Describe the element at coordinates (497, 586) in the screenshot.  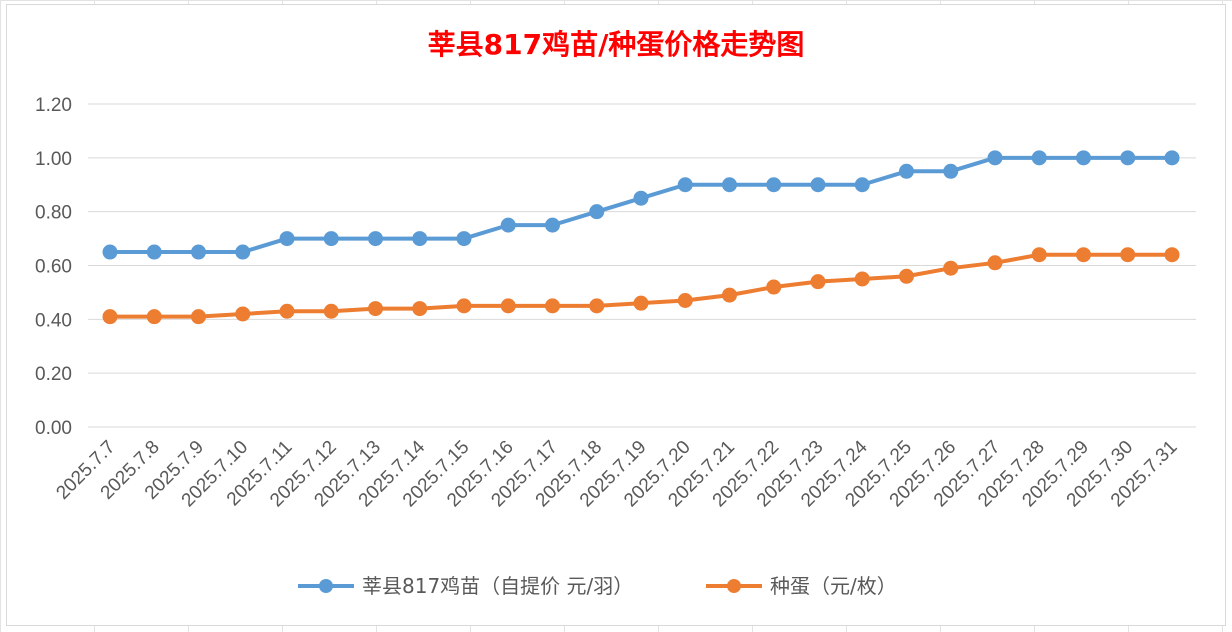
I see `legend-label: 莘县817鸡苗（自提价 元/羽）` at that location.